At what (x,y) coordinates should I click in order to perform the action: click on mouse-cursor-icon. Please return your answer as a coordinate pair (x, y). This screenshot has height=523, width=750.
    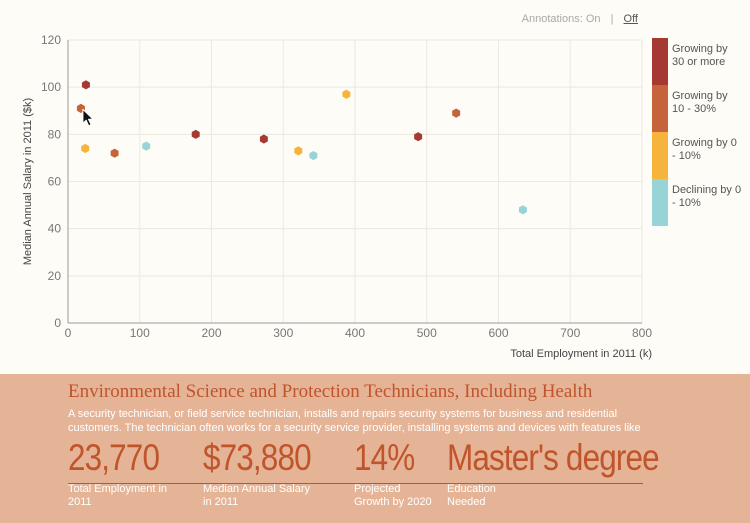
    Looking at the image, I should click on (88, 117).